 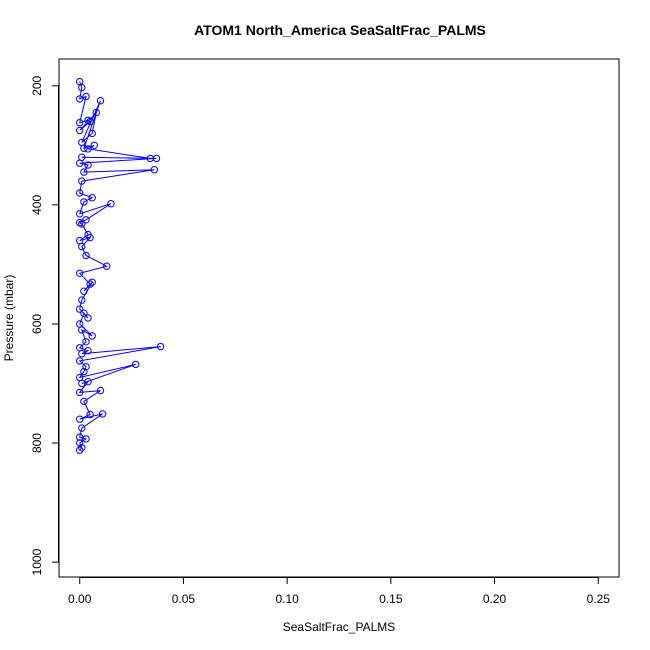 I want to click on y-tick-label: 800, so click(x=37, y=443).